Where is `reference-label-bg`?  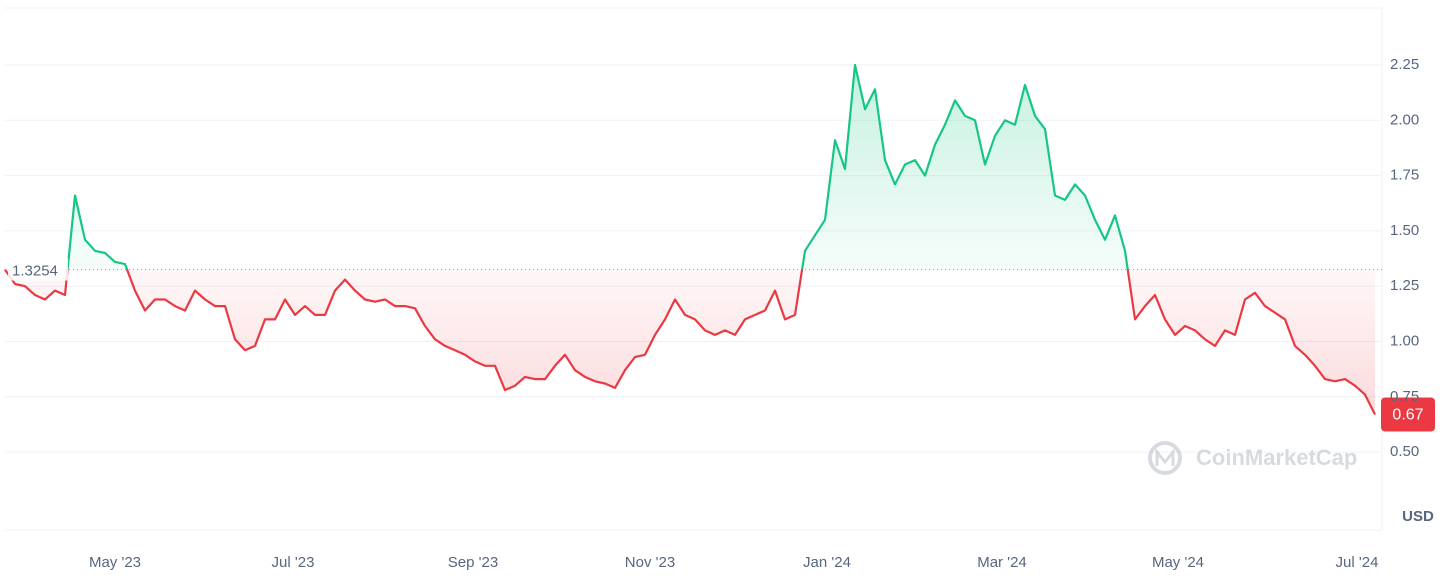 reference-label-bg is located at coordinates (38, 269).